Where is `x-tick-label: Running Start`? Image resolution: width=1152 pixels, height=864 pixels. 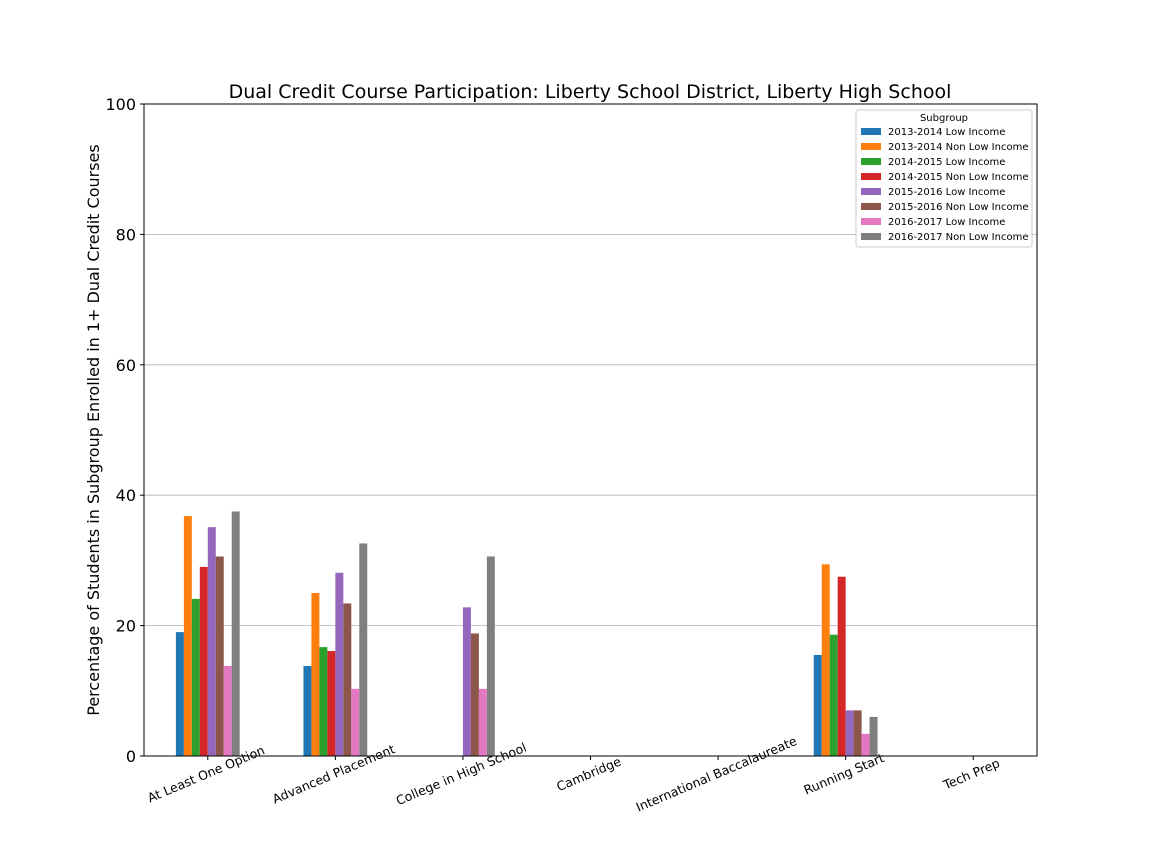 x-tick-label: Running Start is located at coordinates (843, 773).